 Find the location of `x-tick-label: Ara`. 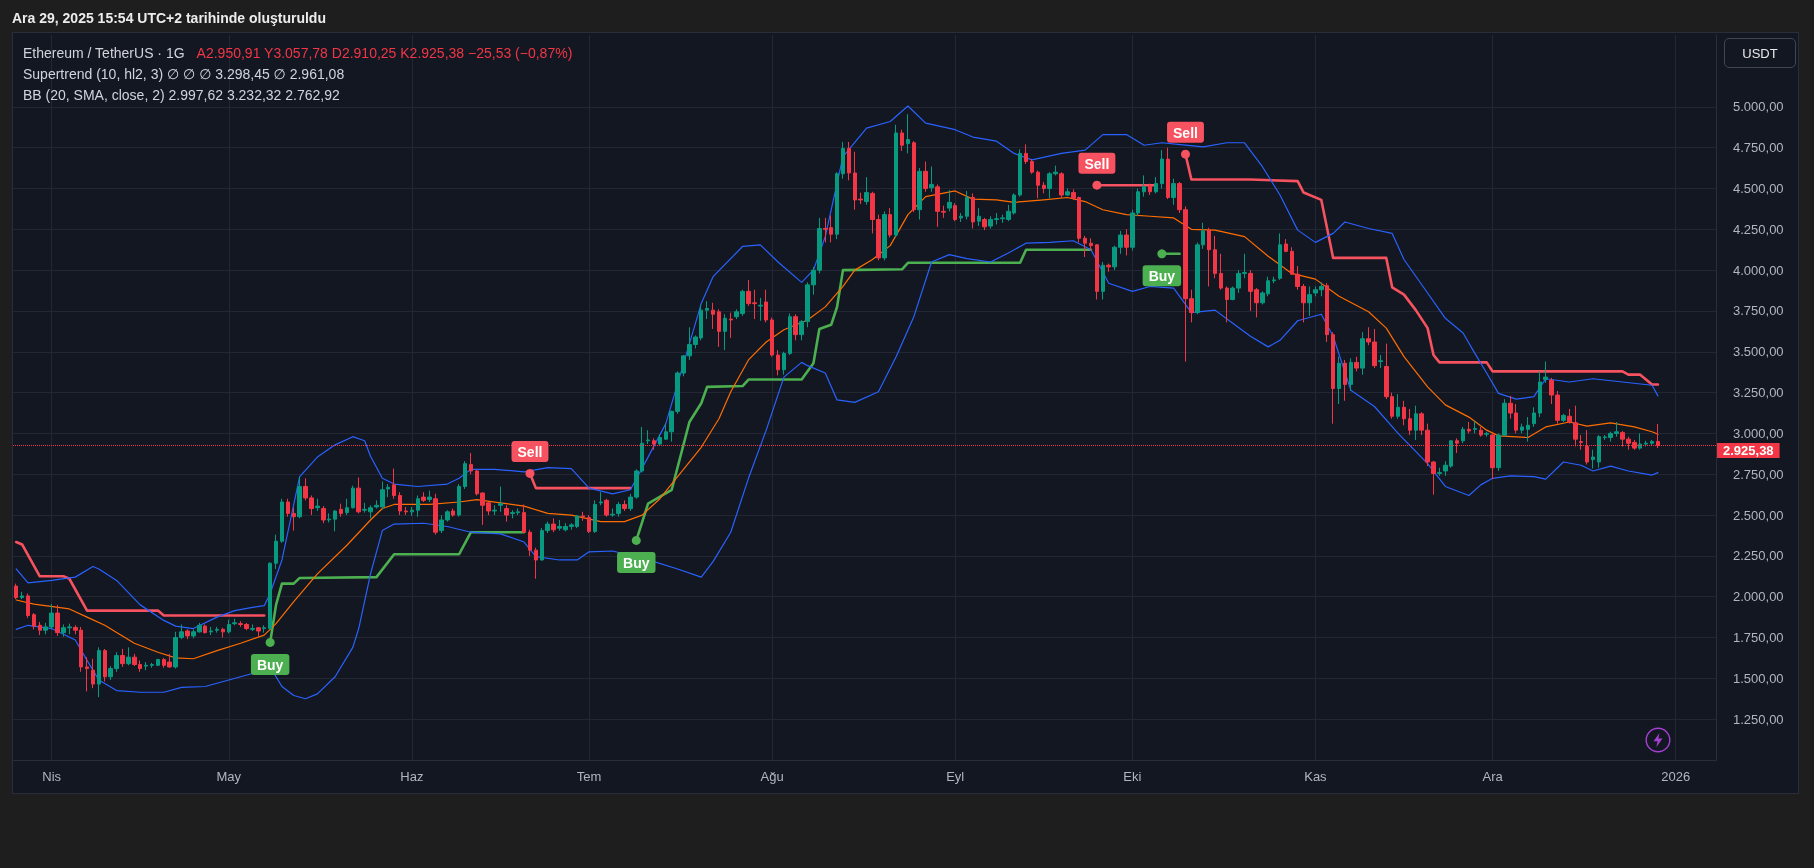

x-tick-label: Ara is located at coordinates (1493, 776).